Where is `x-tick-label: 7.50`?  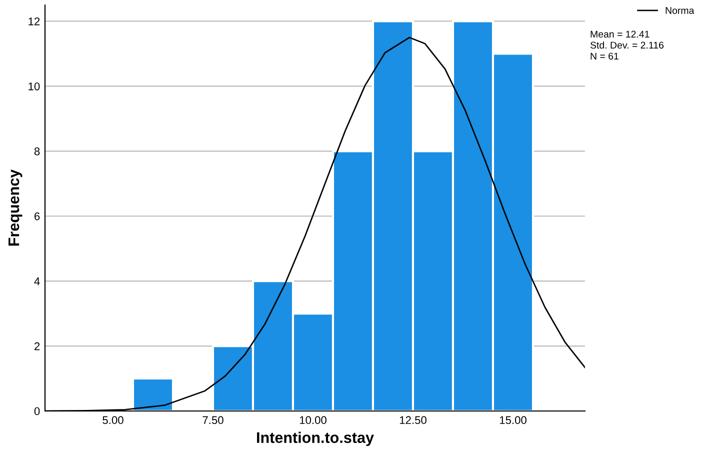
x-tick-label: 7.50 is located at coordinates (213, 420).